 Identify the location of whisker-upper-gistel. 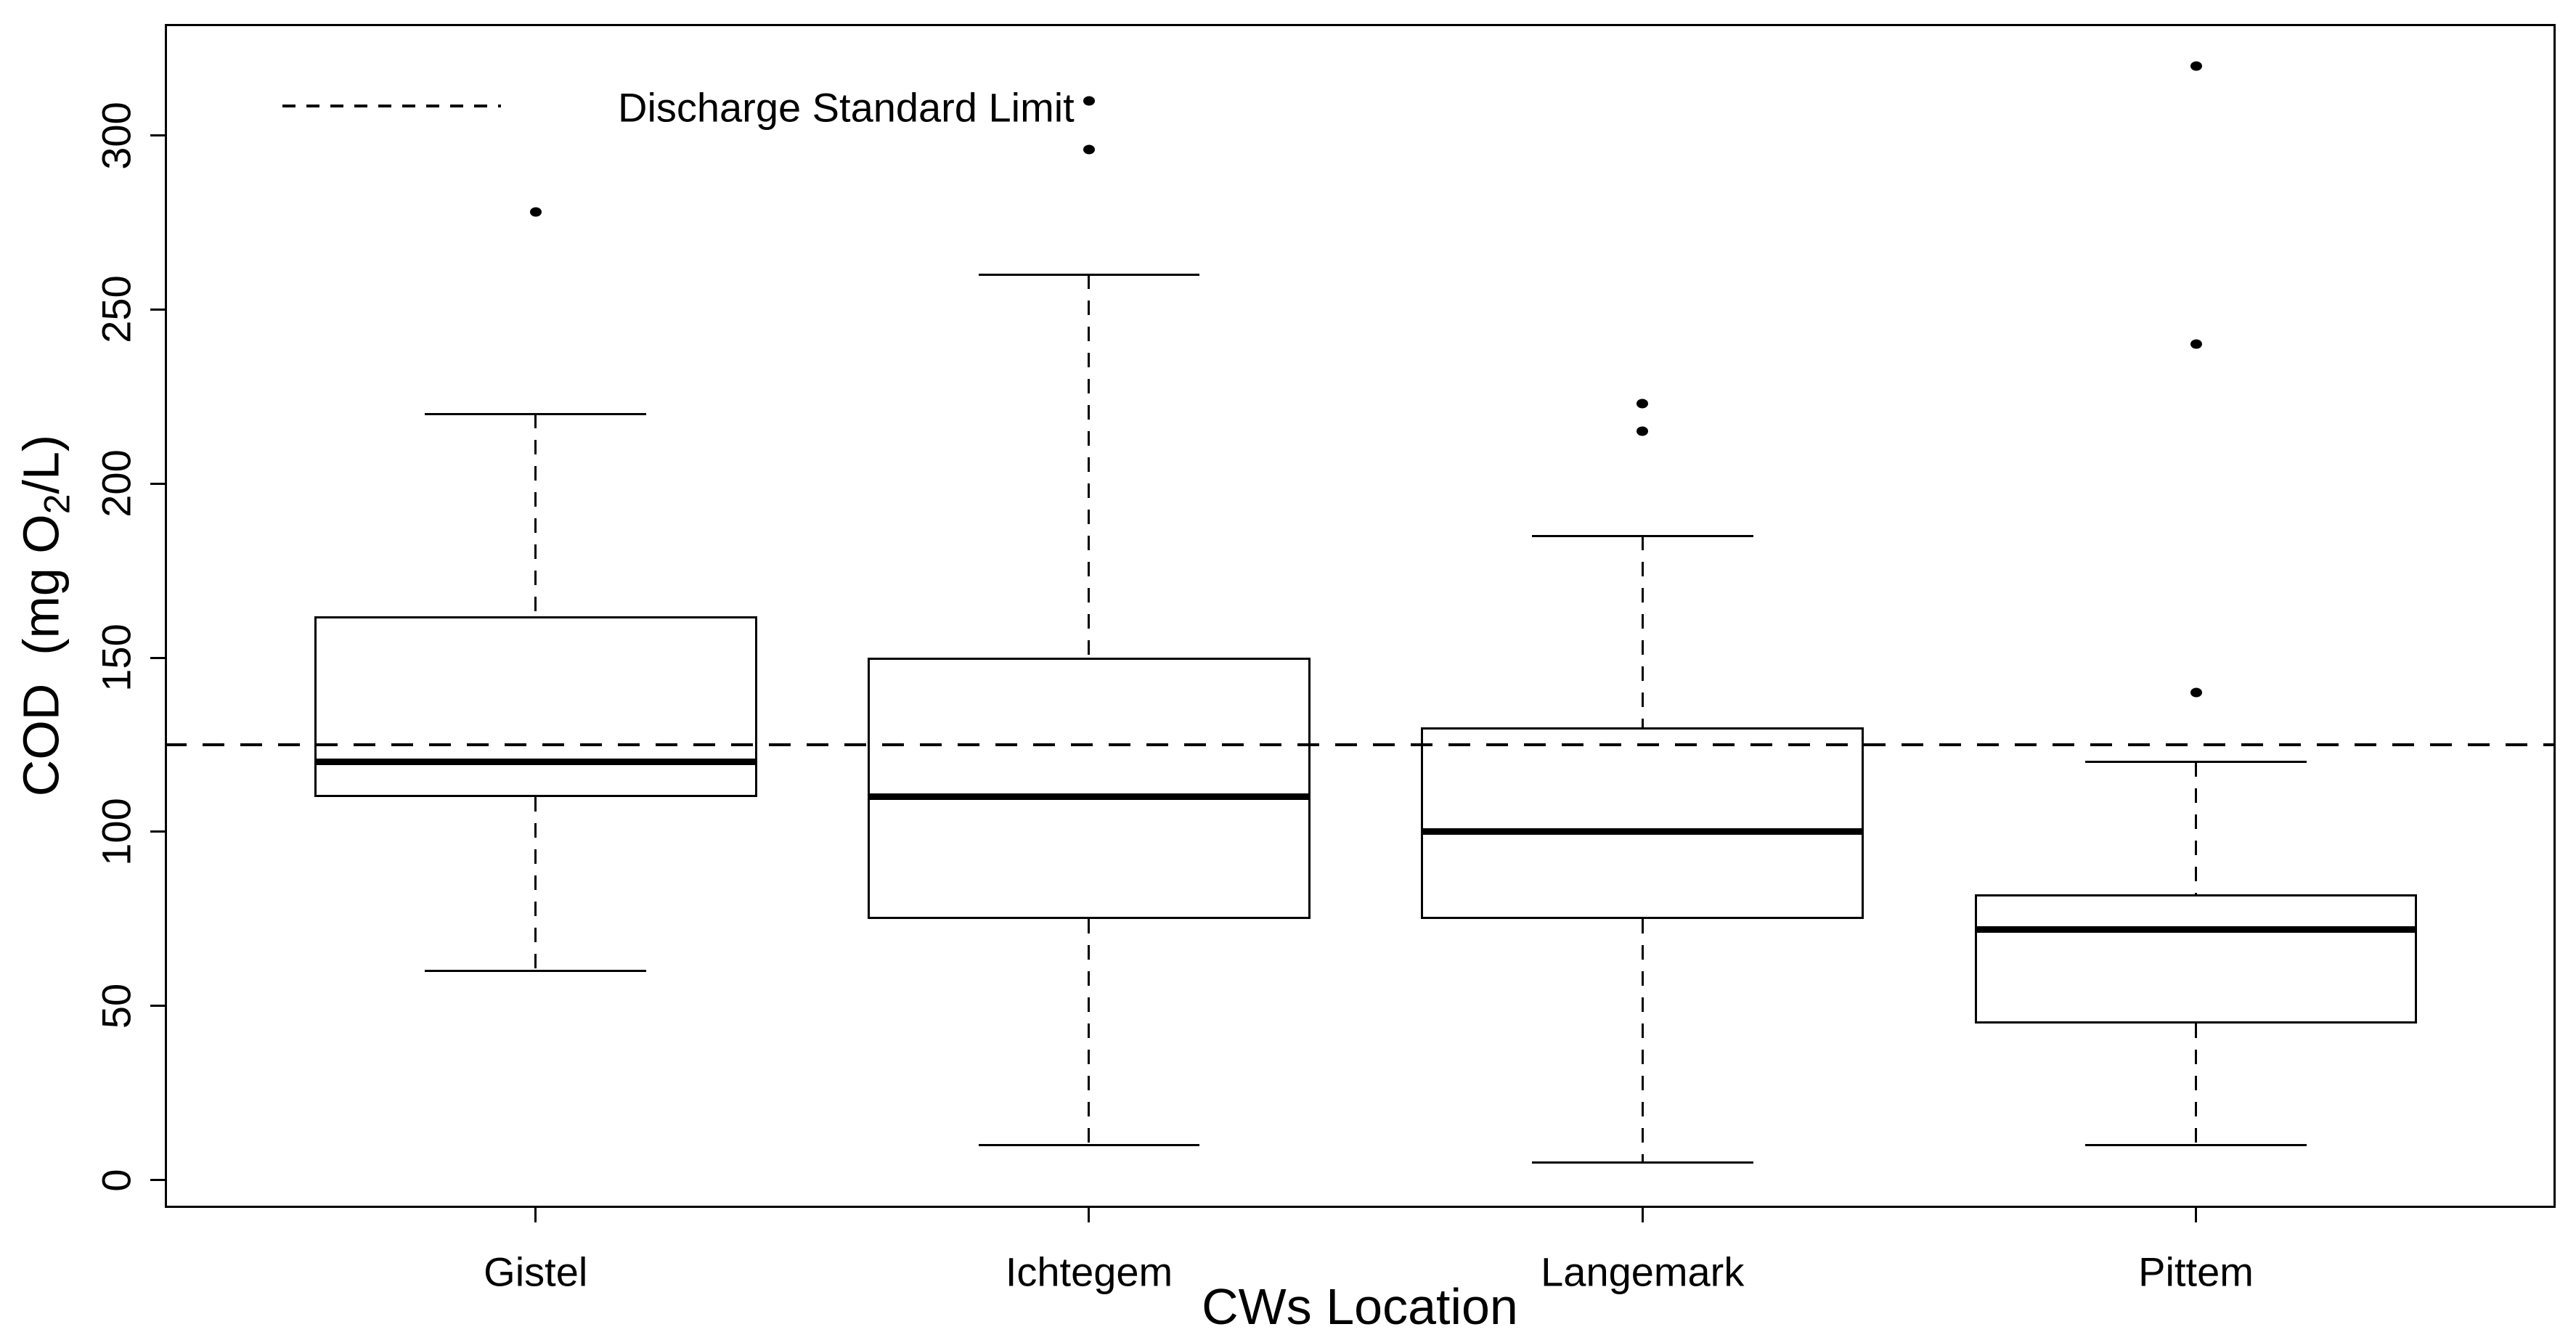
(535, 515).